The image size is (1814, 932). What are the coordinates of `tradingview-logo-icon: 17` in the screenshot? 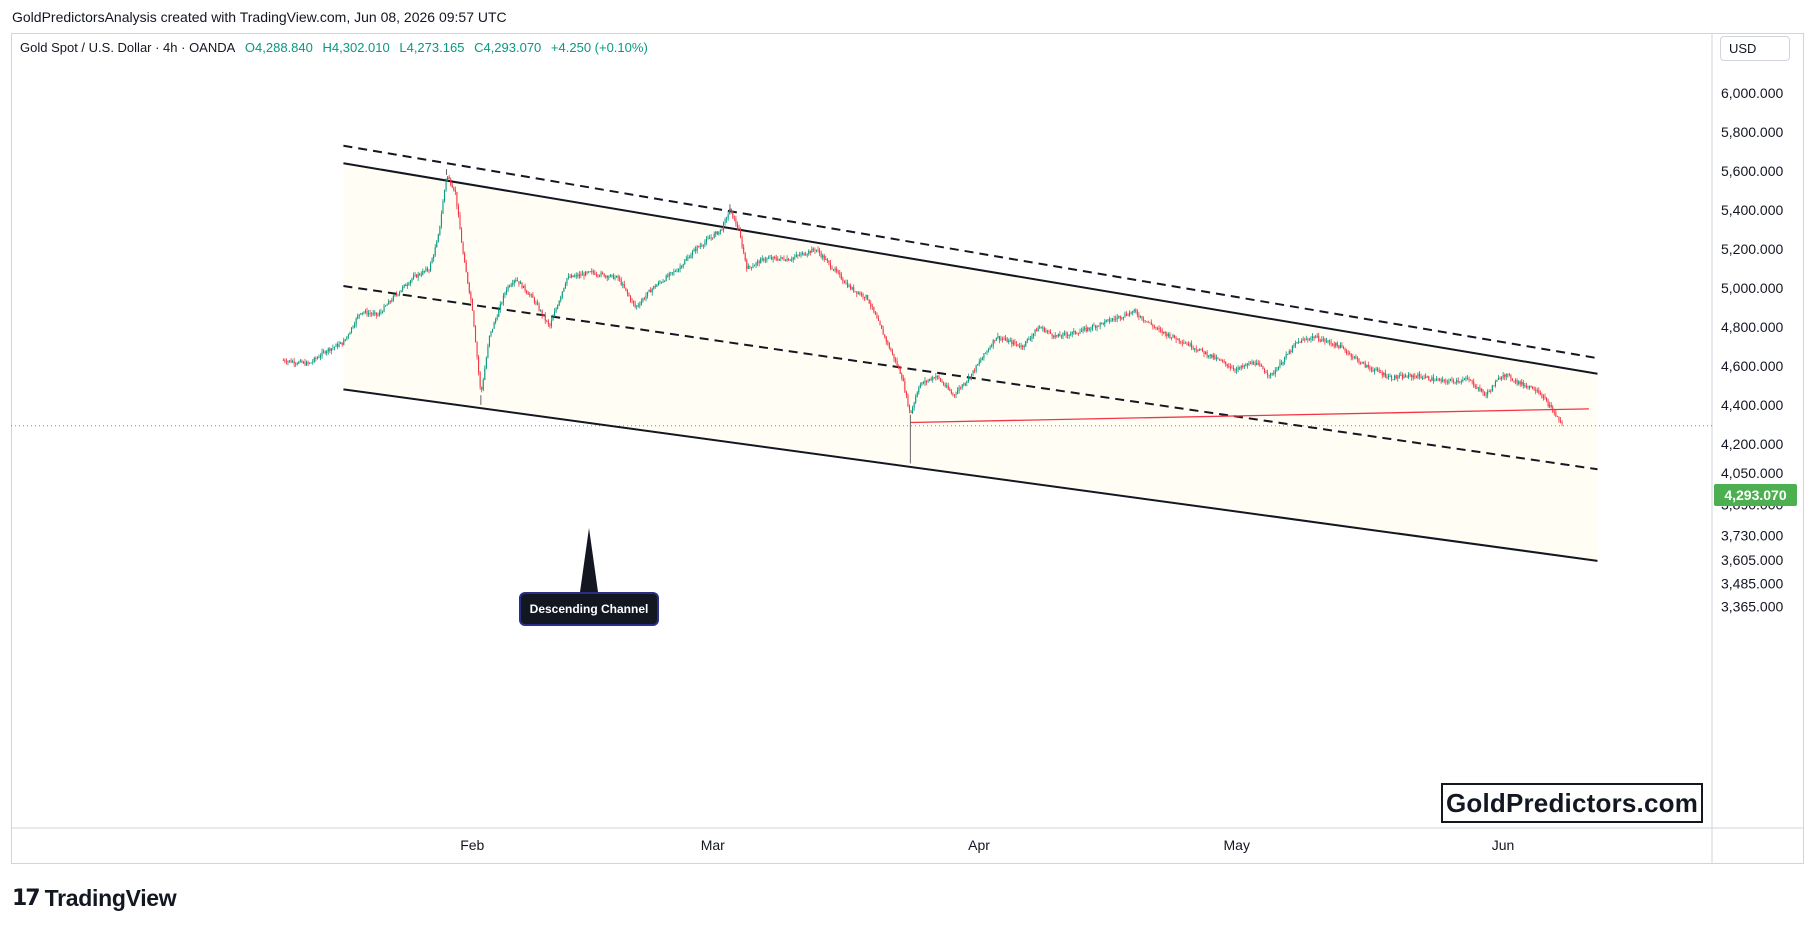 It's located at (26, 898).